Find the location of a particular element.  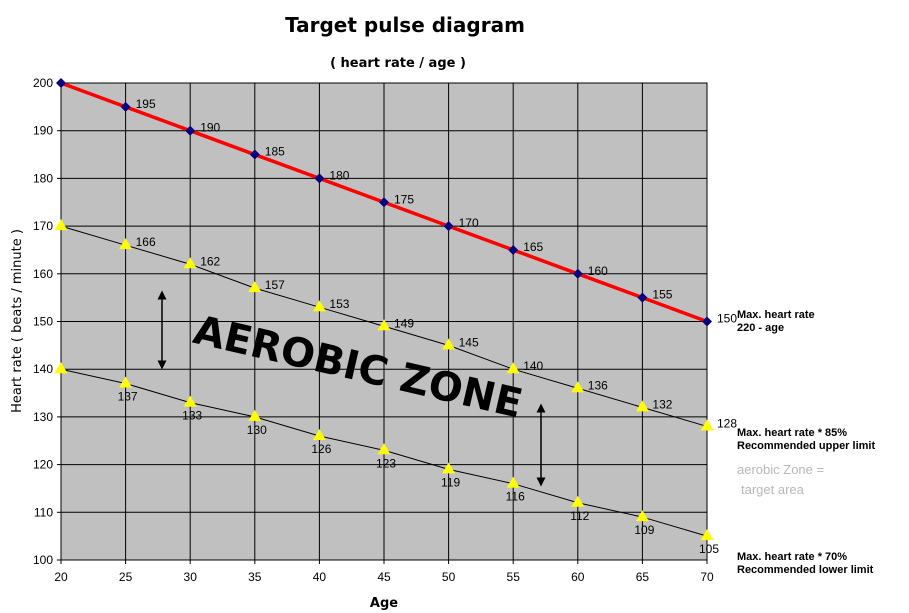

data-label: 128 is located at coordinates (727, 423).